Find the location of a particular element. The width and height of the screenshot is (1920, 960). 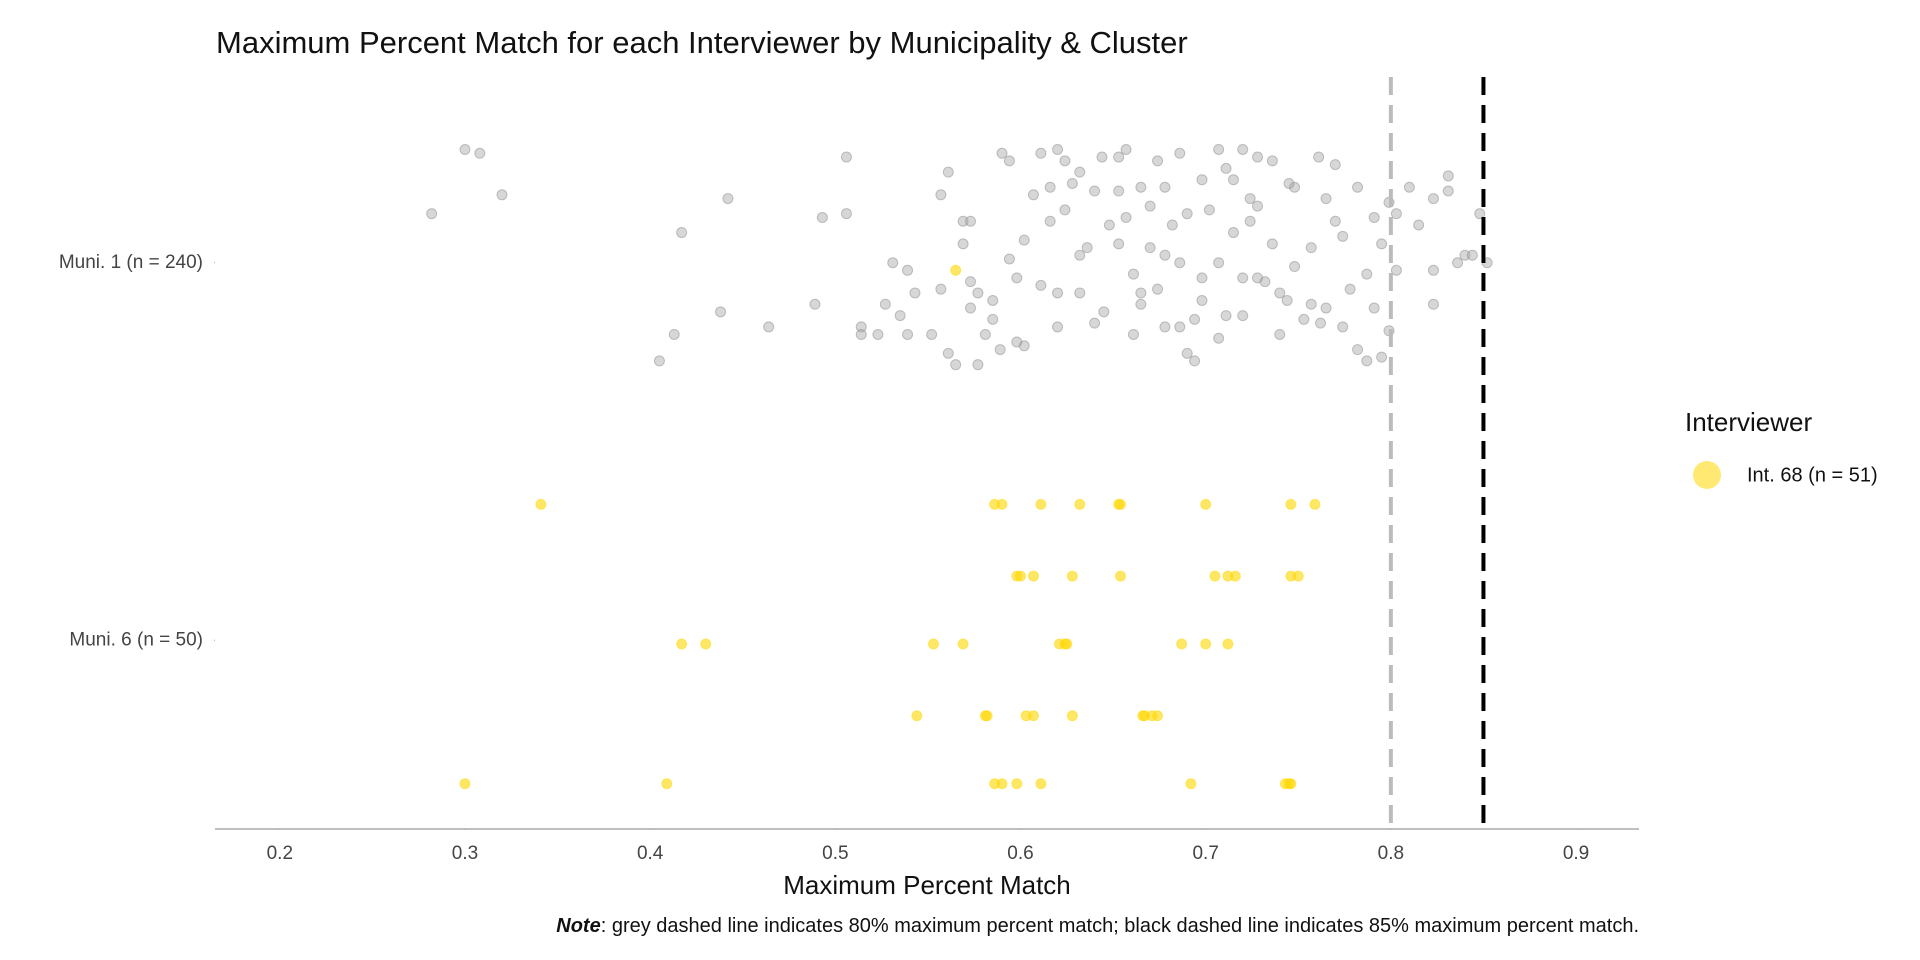

legend-marker is located at coordinates (1707, 475).